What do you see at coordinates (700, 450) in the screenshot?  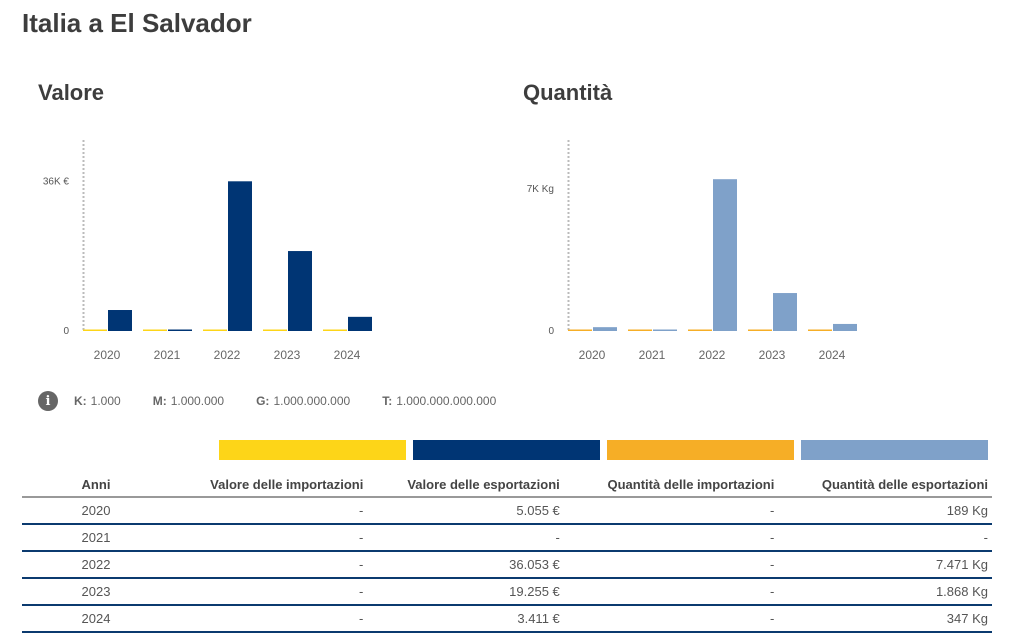 I see `swatch-import-quantity` at bounding box center [700, 450].